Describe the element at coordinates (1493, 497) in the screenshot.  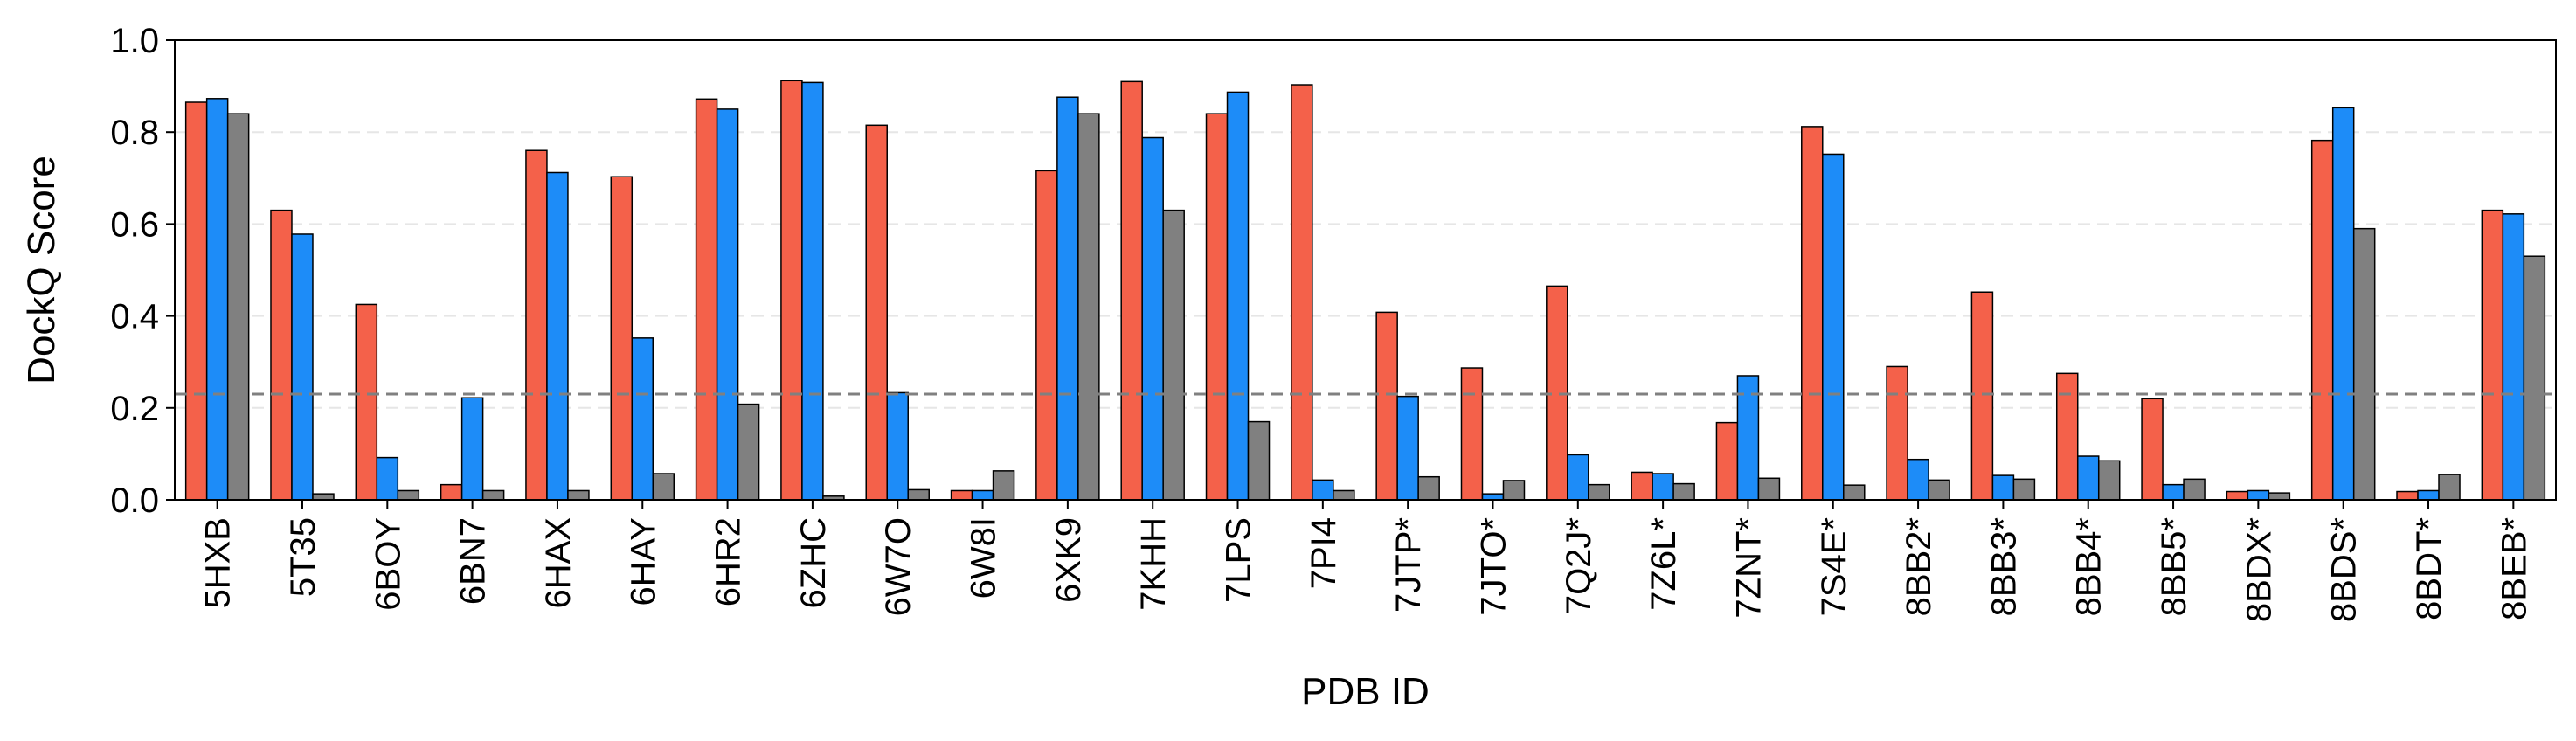
I see `bar-7jto-star-s2` at that location.